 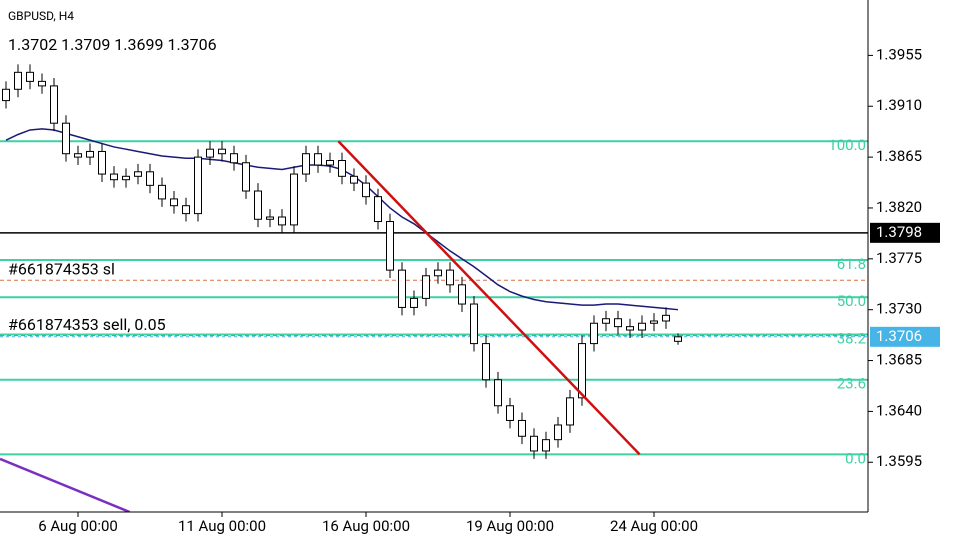 I want to click on ohlc-text: 1.3702 1.3709 1.3699 1.3706, so click(x=112, y=44).